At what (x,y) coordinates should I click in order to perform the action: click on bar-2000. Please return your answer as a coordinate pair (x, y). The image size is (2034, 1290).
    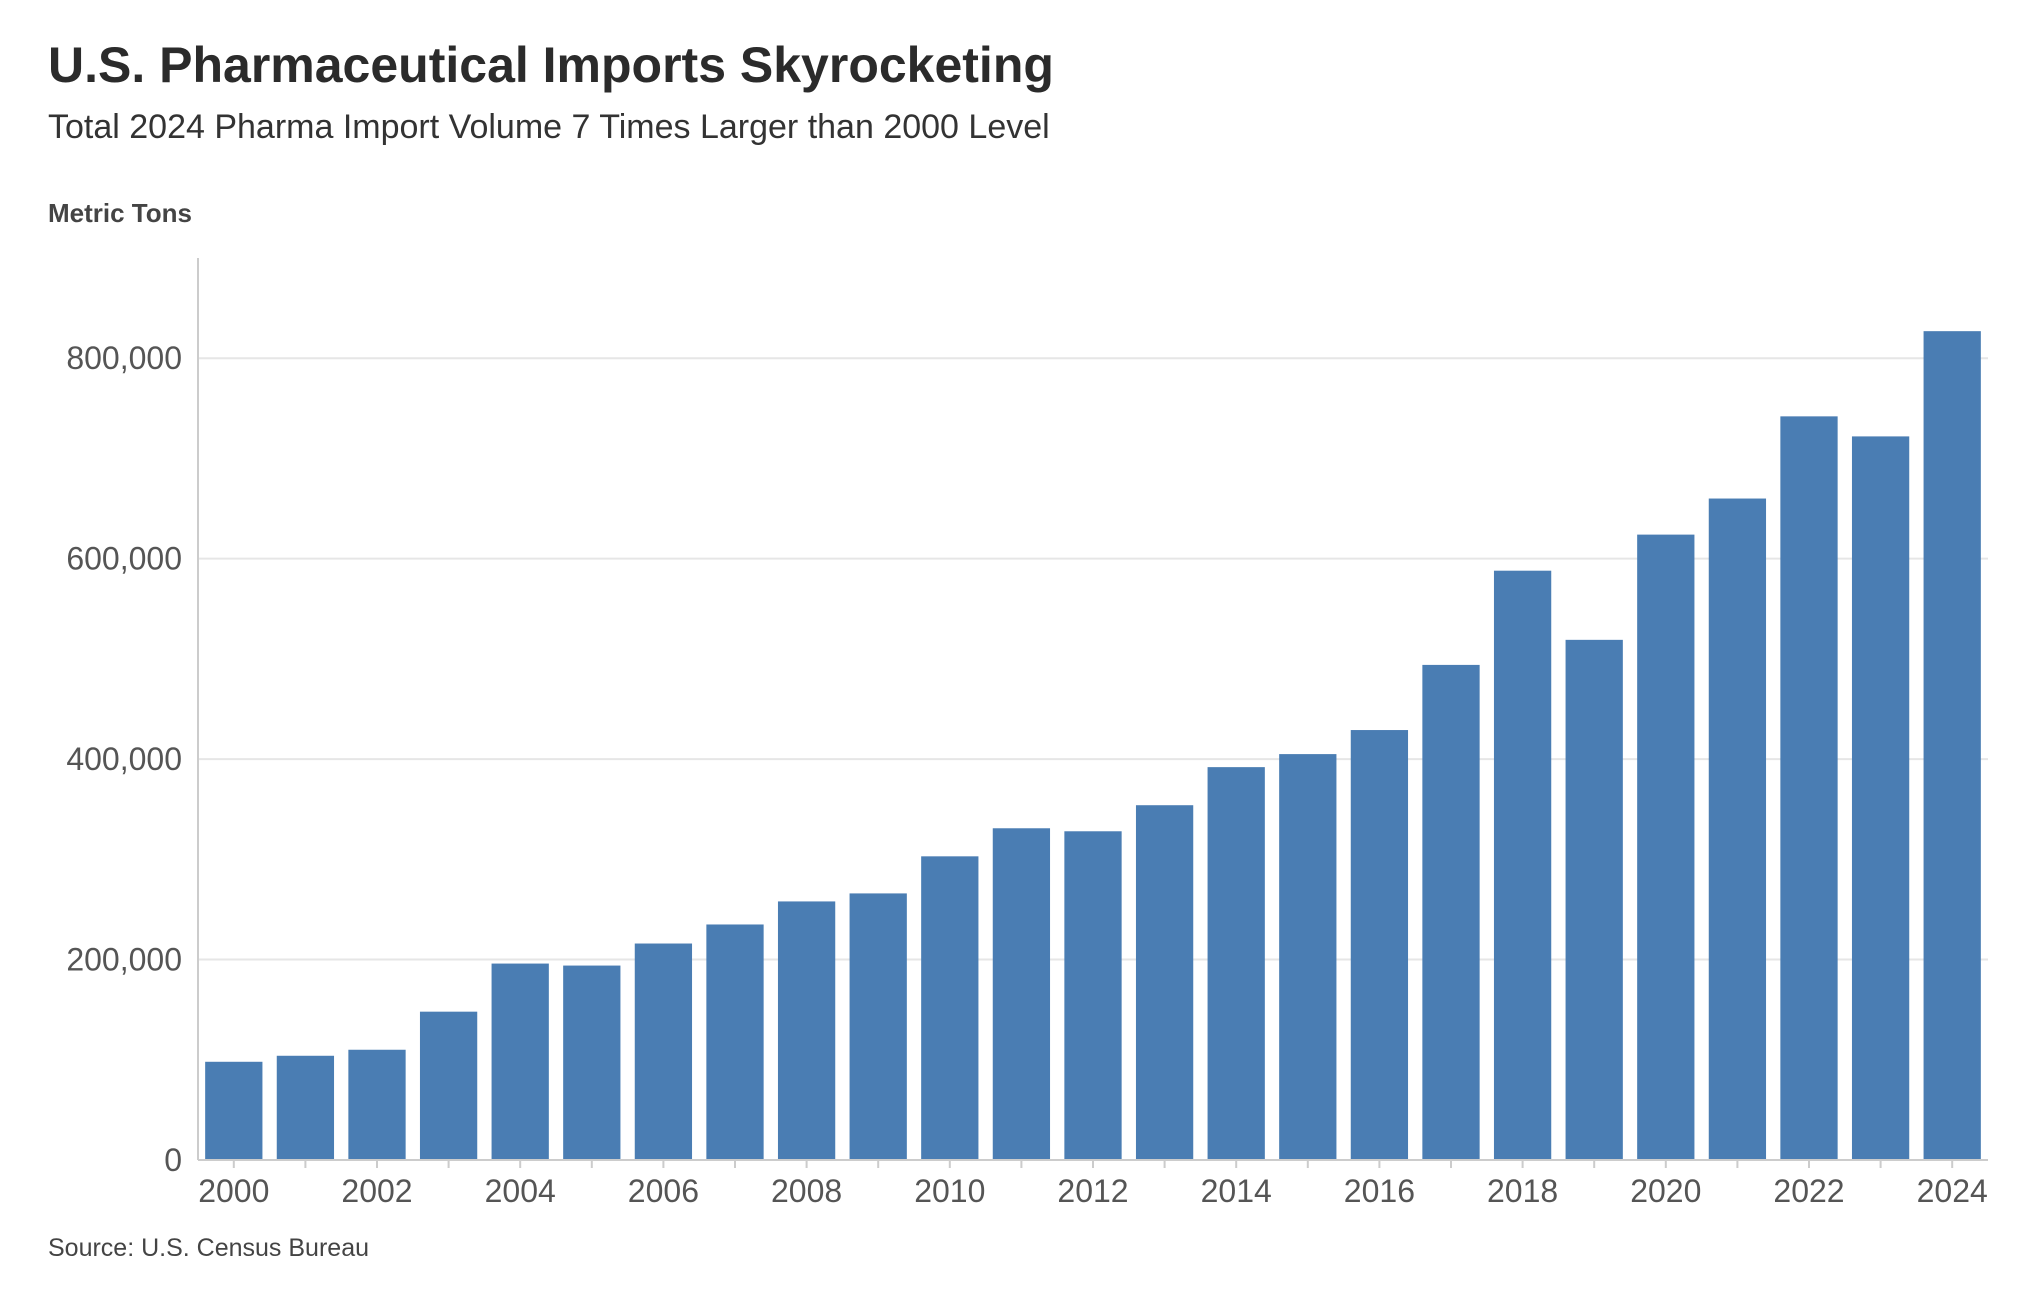
    Looking at the image, I should click on (234, 1110).